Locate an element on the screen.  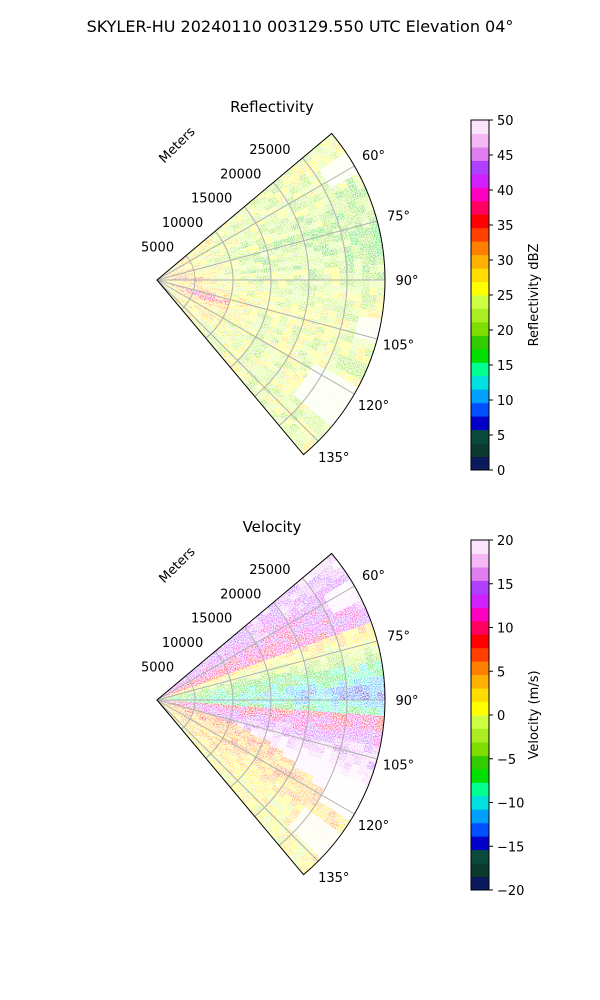
range-ring is located at coordinates (219, 704).